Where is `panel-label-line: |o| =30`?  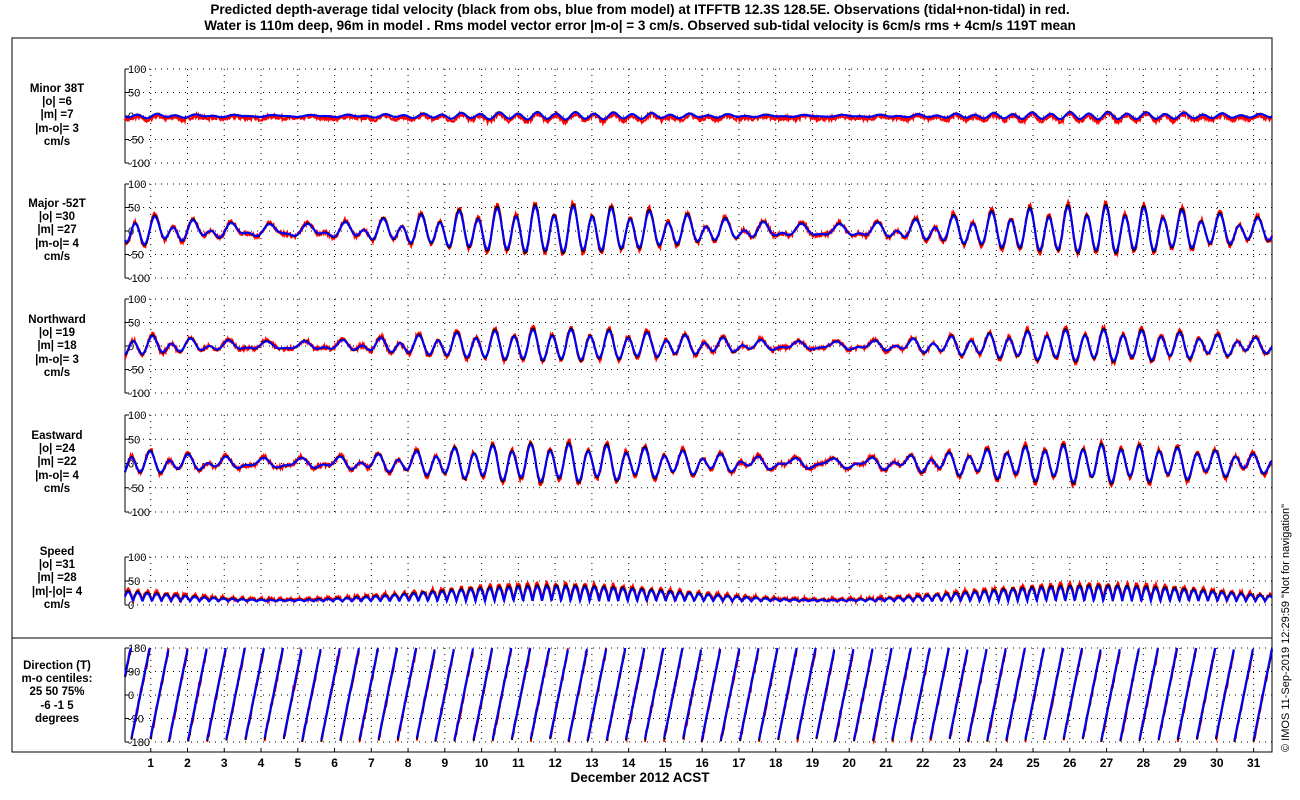
panel-label-line: |o| =30 is located at coordinates (57, 217).